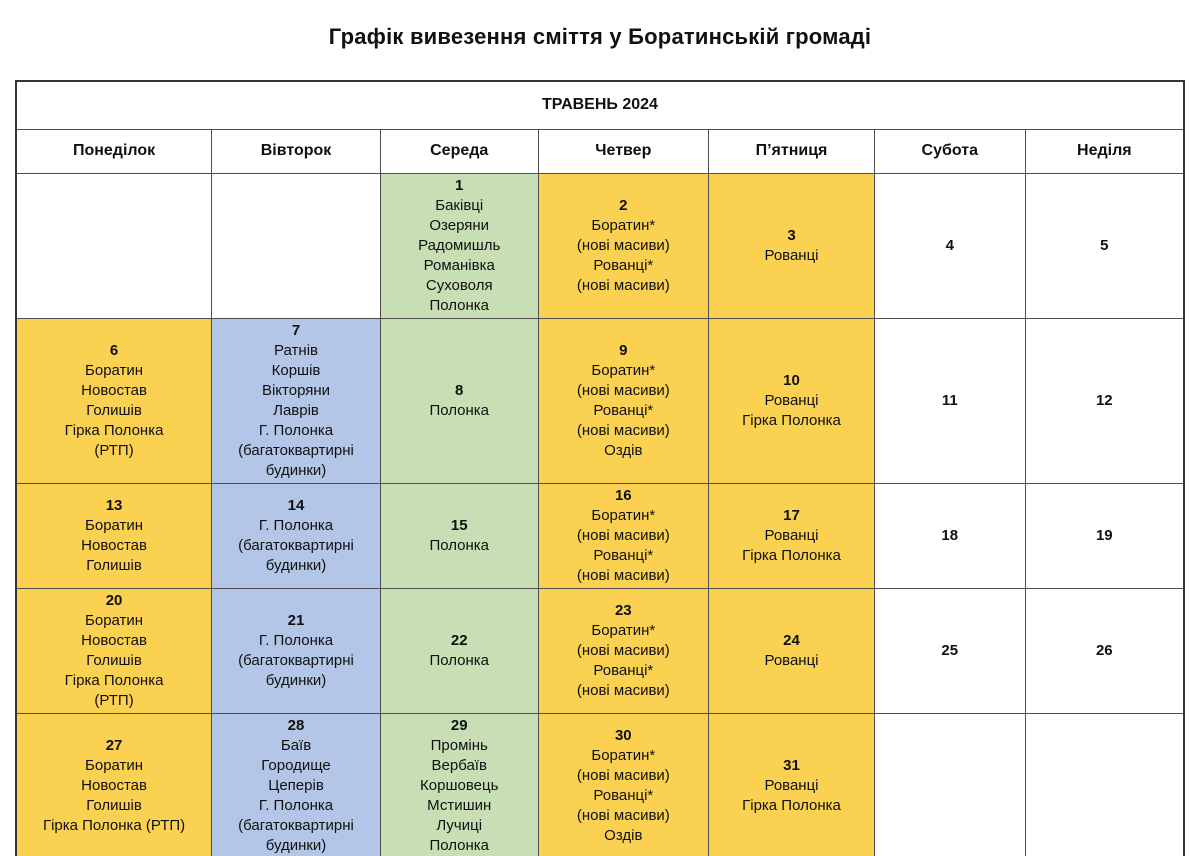  I want to click on day-number: 10, so click(791, 380).